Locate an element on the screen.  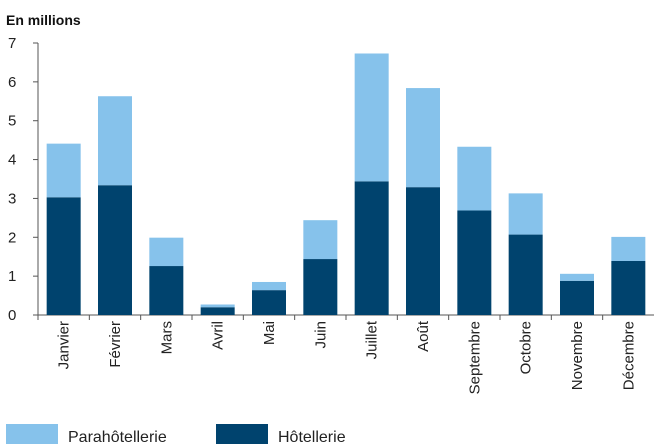
x-tick-label: Décembre is located at coordinates (628, 355).